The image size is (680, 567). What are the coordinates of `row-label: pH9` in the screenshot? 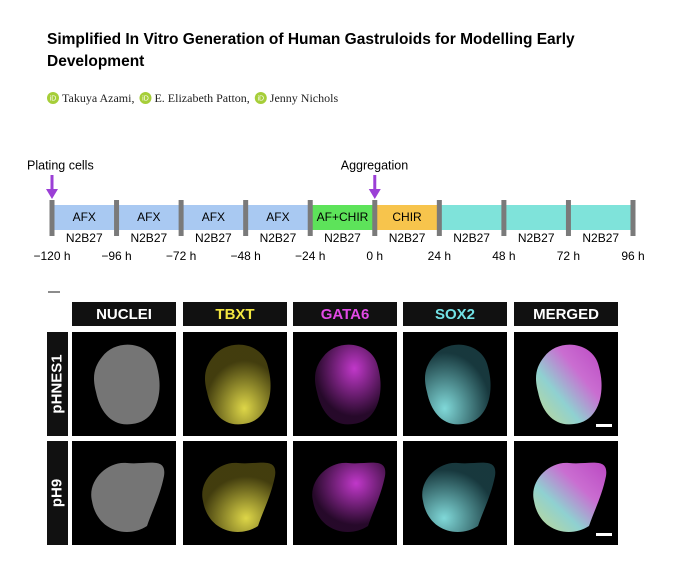 It's located at (56, 493).